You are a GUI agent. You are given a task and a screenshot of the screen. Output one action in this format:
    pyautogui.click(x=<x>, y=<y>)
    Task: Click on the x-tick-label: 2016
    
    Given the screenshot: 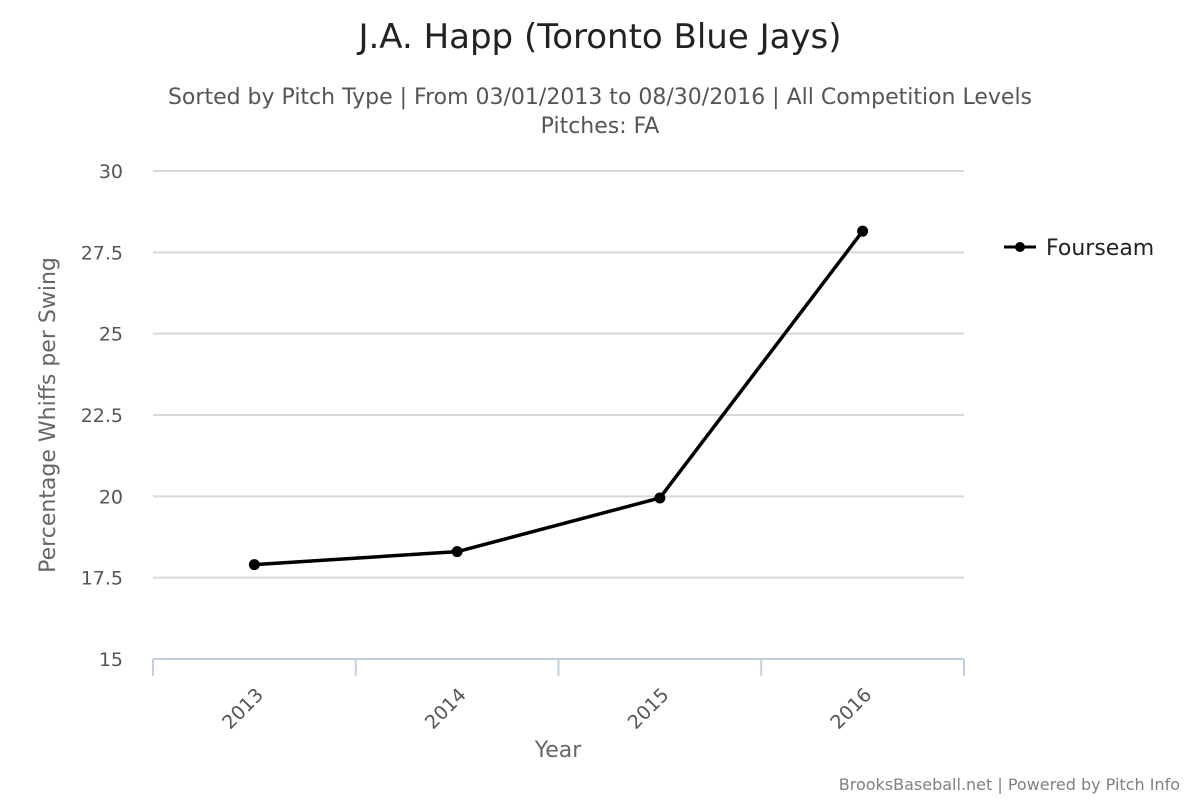 What is the action you would take?
    pyautogui.click(x=851, y=709)
    